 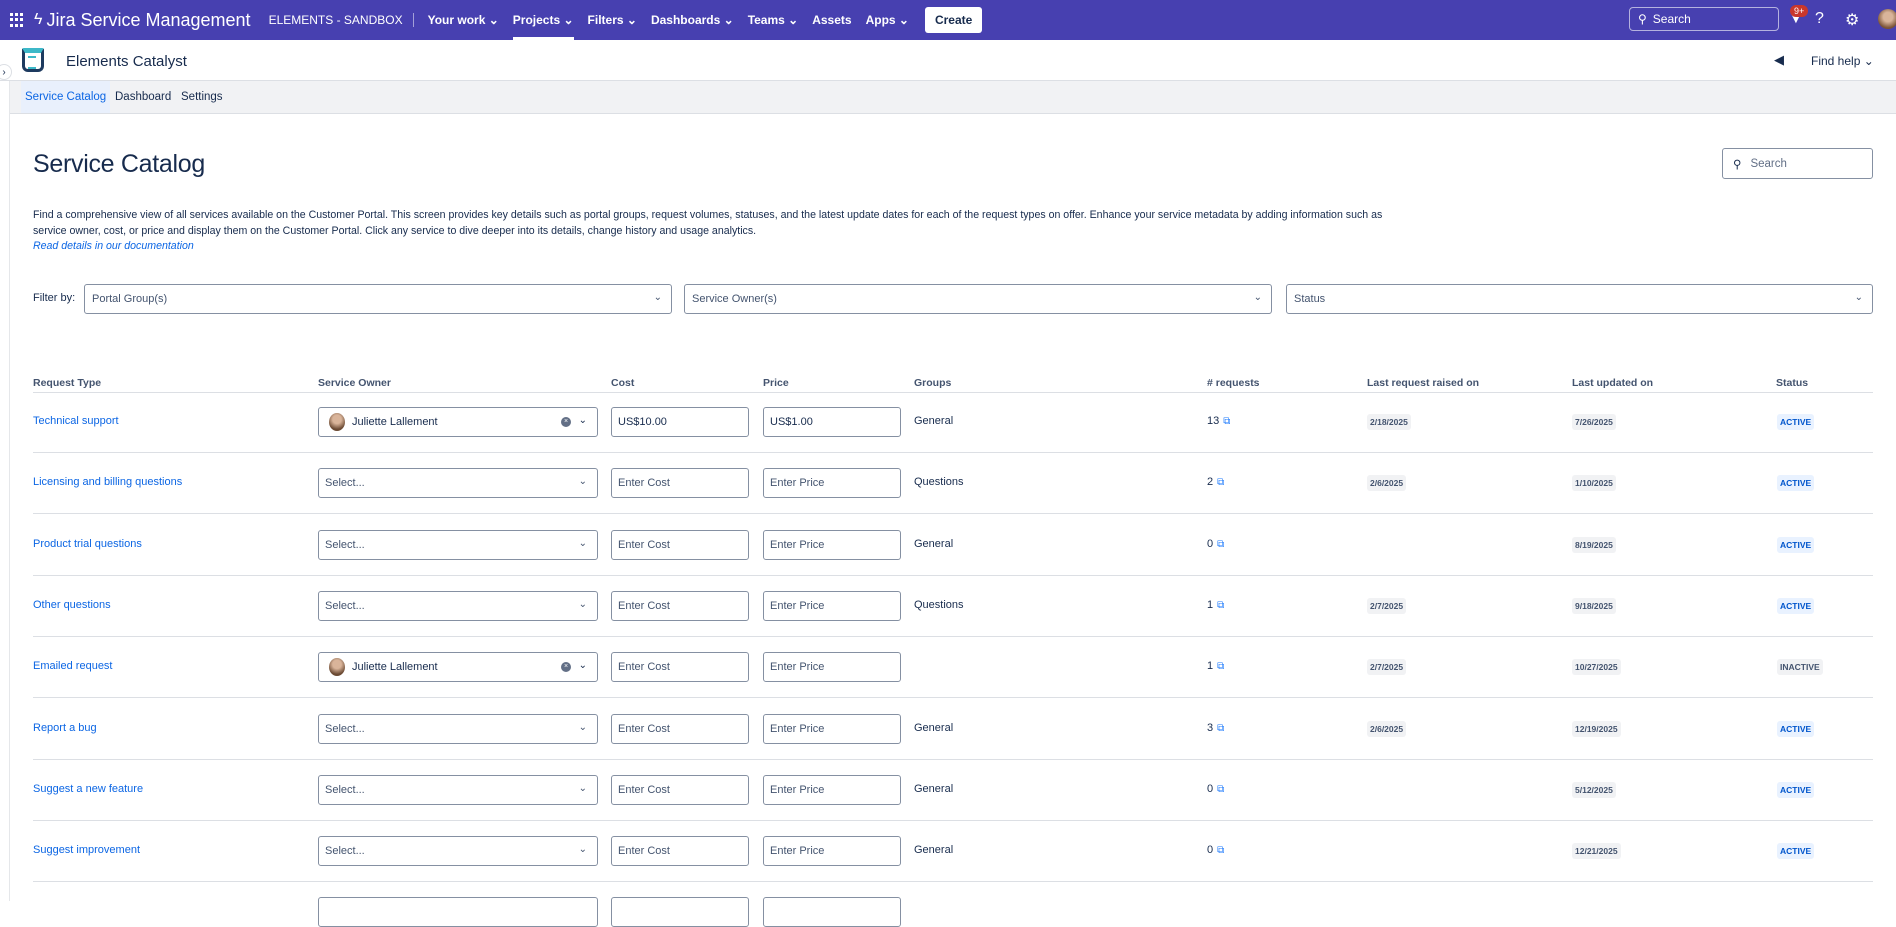 What do you see at coordinates (1797, 163) in the screenshot?
I see `catalog-search-input: ⚲ Search` at bounding box center [1797, 163].